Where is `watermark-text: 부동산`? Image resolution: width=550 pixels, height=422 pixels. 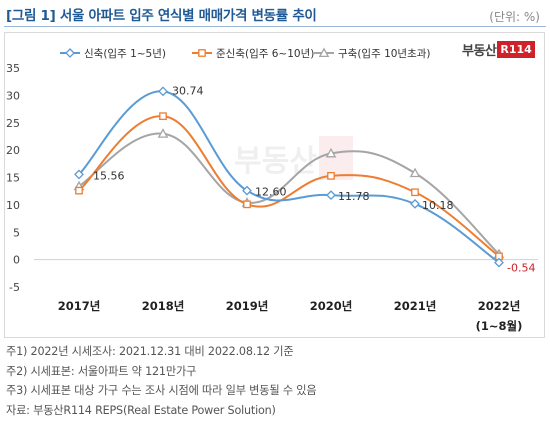 watermark-text: 부동산 is located at coordinates (275, 161).